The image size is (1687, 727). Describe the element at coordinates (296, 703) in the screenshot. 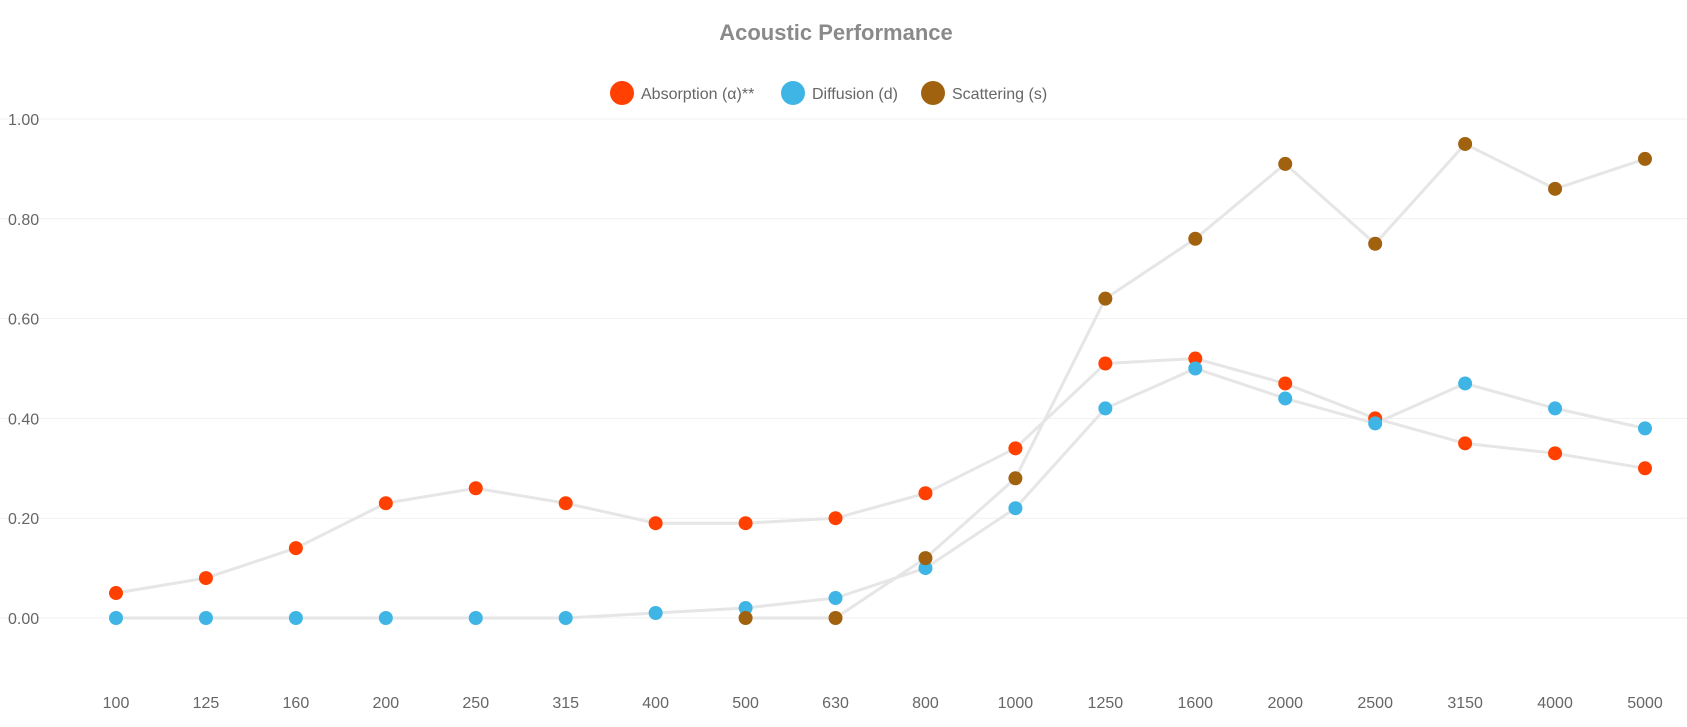

I see `x-tick-label: 160` at that location.